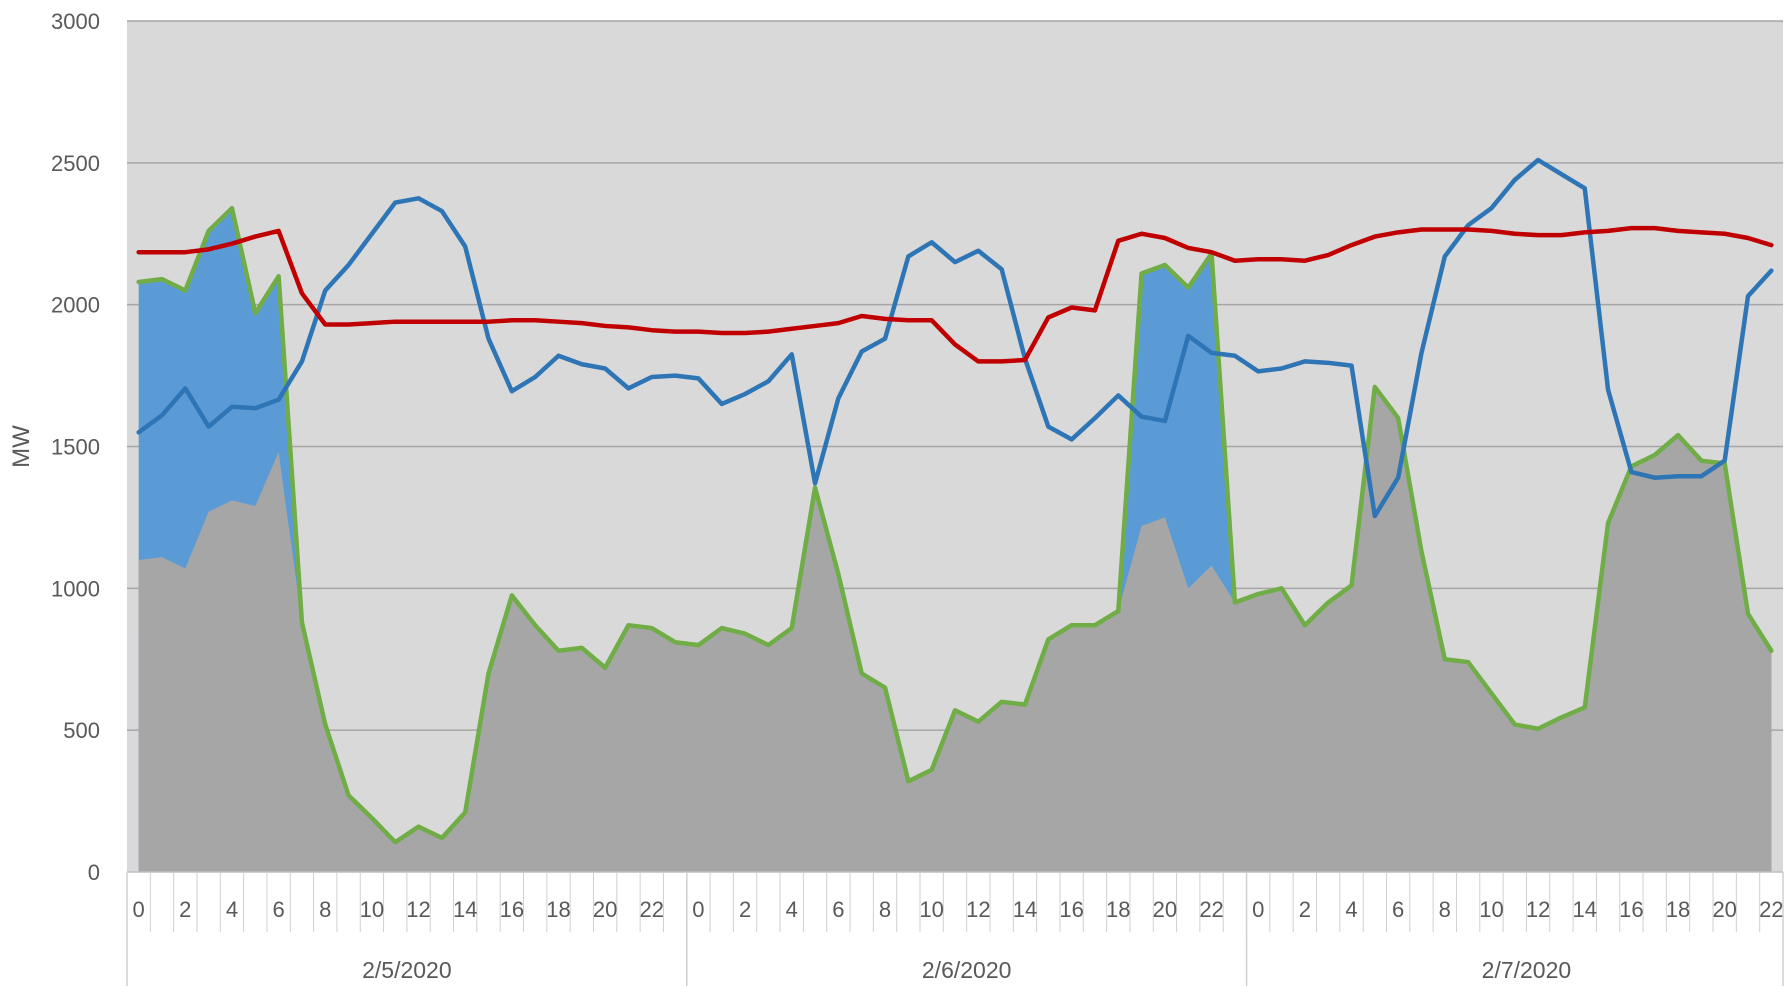 Image resolution: width=1785 pixels, height=986 pixels. I want to click on y-tick-label: 1500, so click(75, 447).